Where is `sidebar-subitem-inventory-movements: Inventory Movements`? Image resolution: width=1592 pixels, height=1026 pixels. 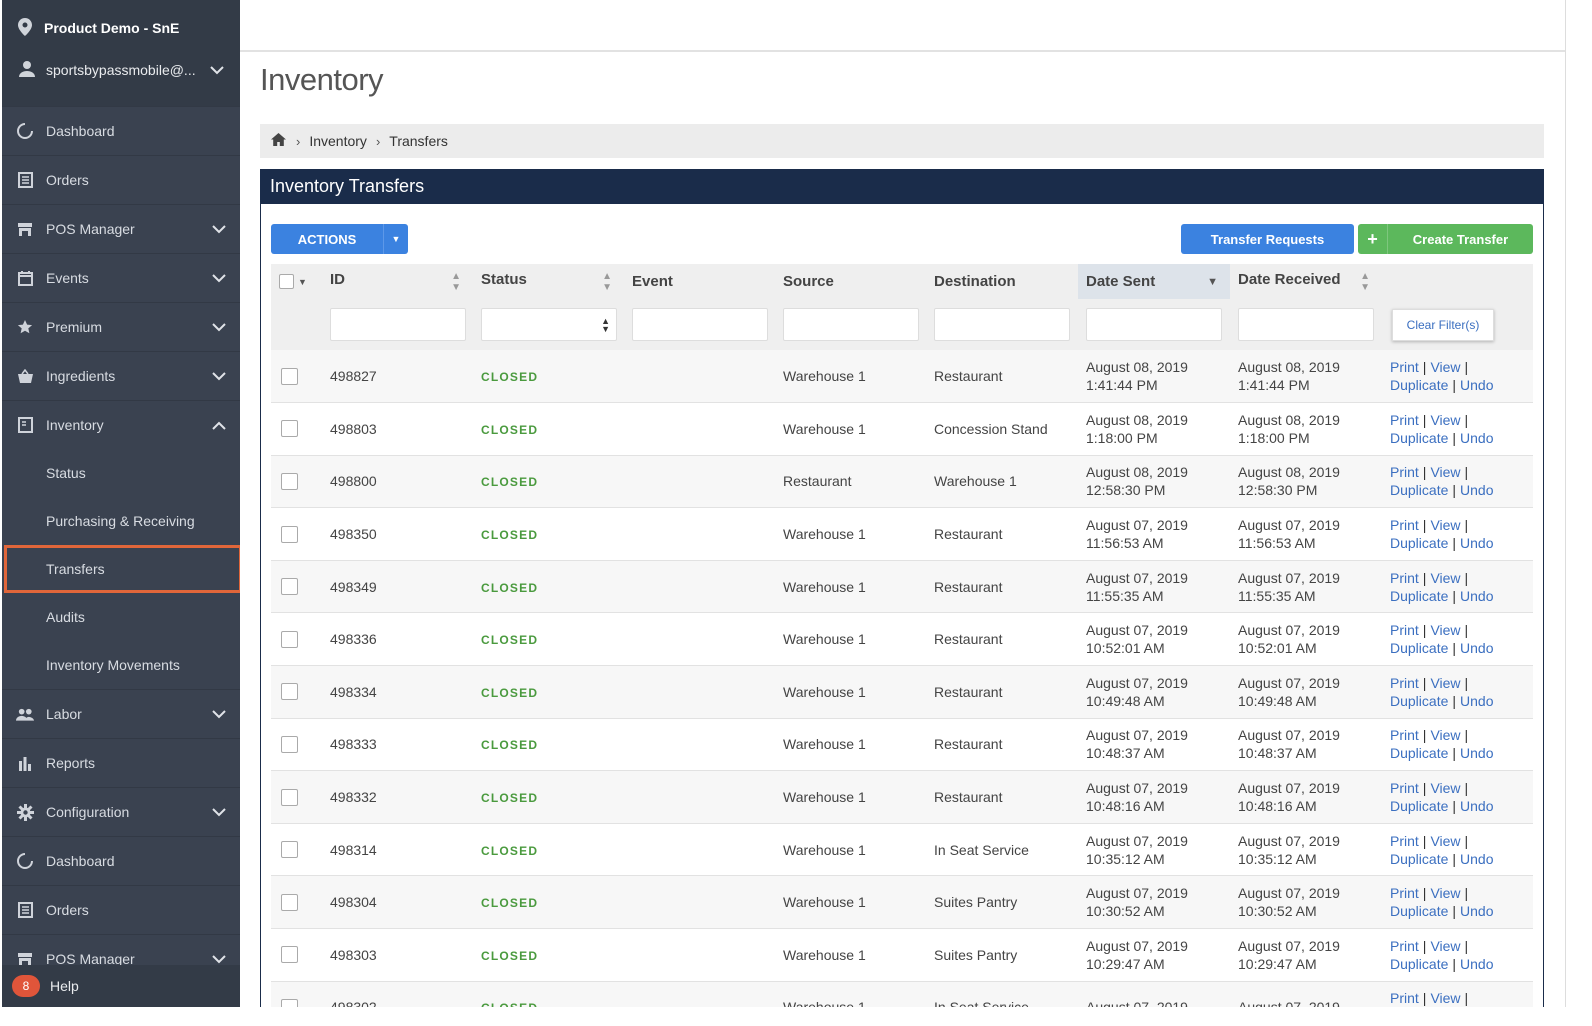 sidebar-subitem-inventory-movements: Inventory Movements is located at coordinates (113, 665).